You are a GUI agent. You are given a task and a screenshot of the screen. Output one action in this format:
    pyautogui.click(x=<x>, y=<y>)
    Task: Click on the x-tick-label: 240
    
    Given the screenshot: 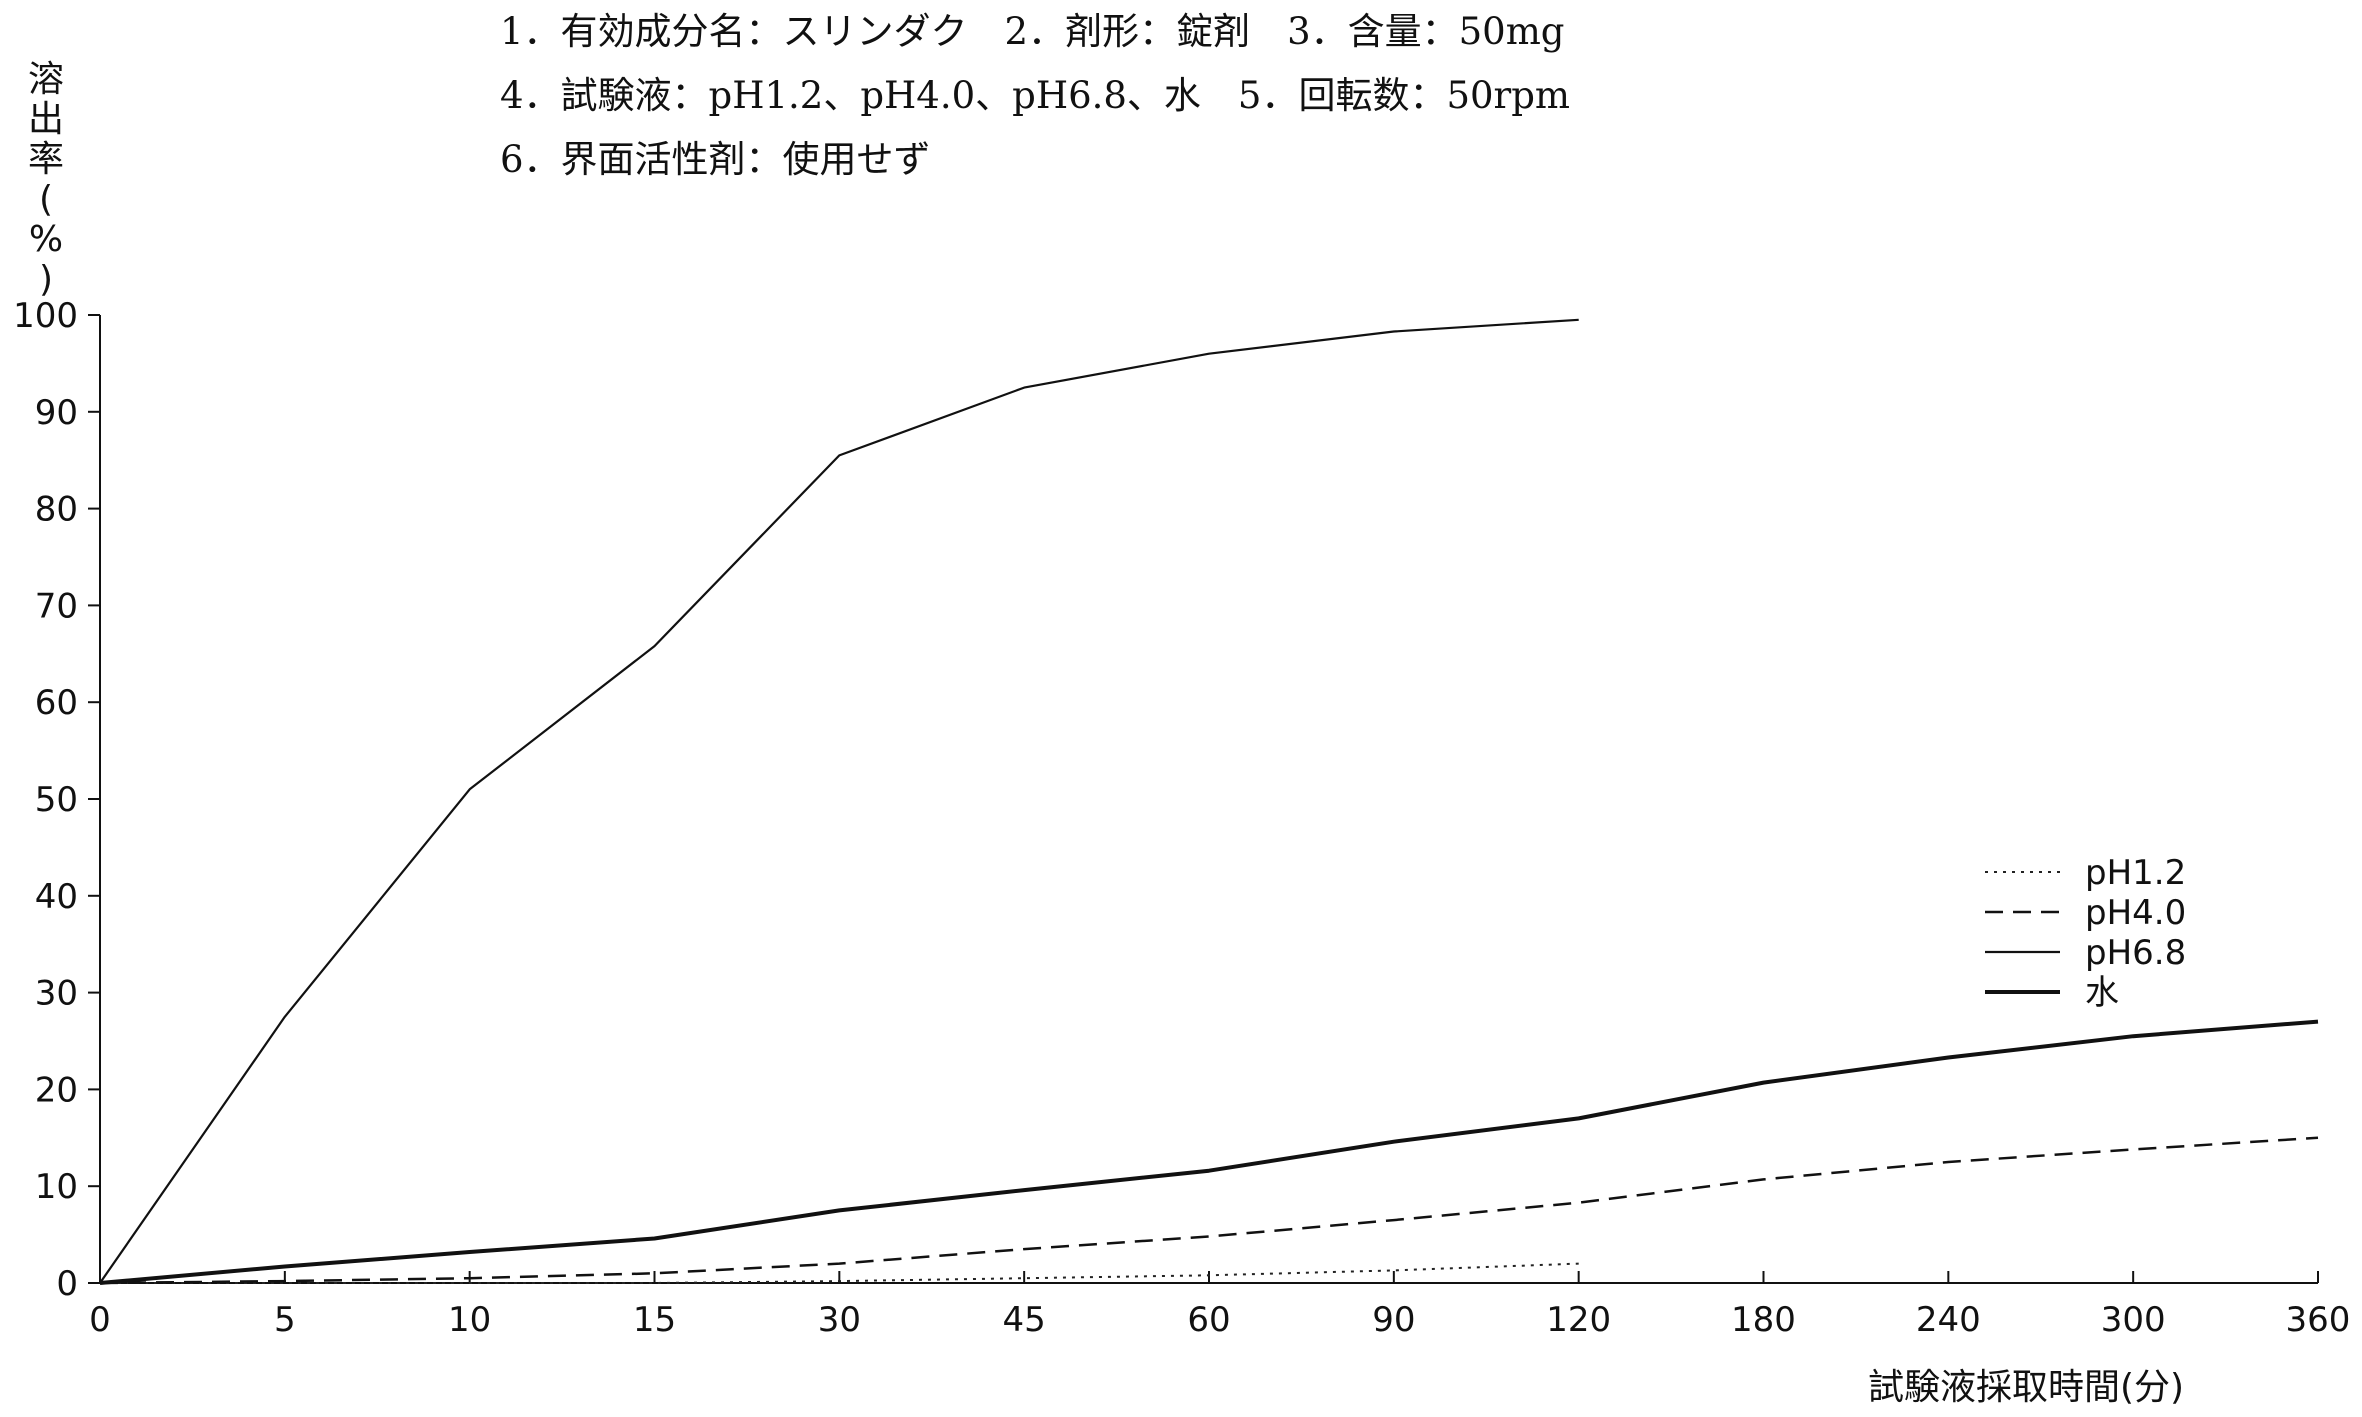 What is the action you would take?
    pyautogui.click(x=1948, y=1320)
    